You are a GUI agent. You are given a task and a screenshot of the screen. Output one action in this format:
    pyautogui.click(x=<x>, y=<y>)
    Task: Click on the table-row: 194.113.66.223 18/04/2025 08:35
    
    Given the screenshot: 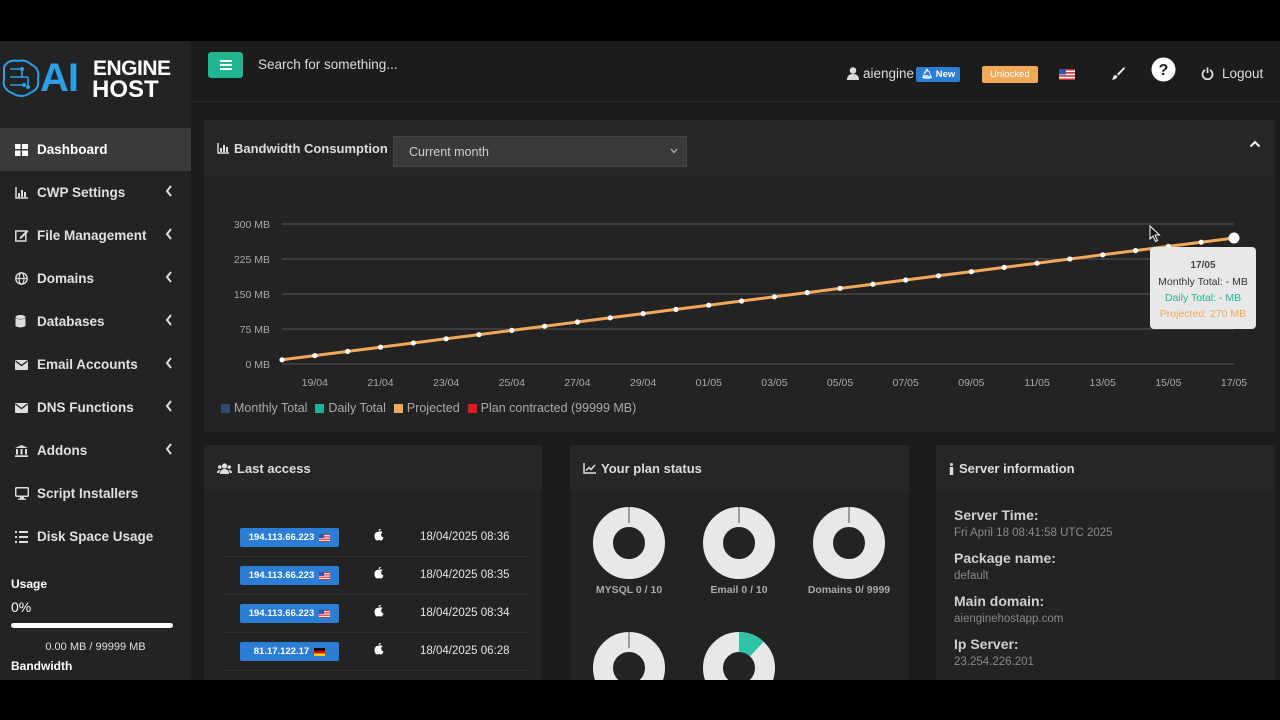 What is the action you would take?
    pyautogui.click(x=376, y=576)
    